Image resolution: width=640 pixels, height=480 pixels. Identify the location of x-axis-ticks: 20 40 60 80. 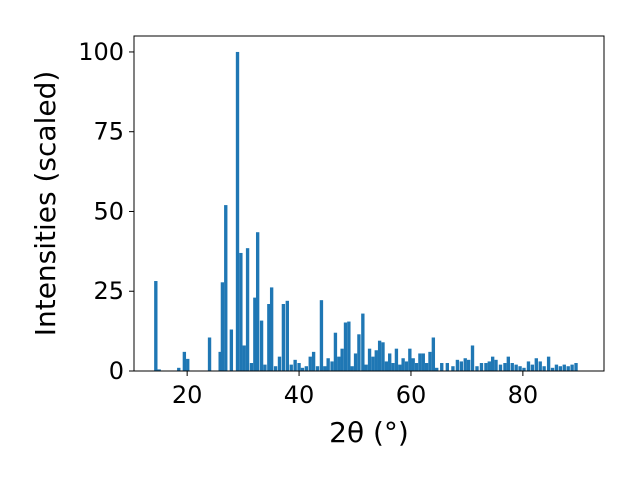
(355, 390).